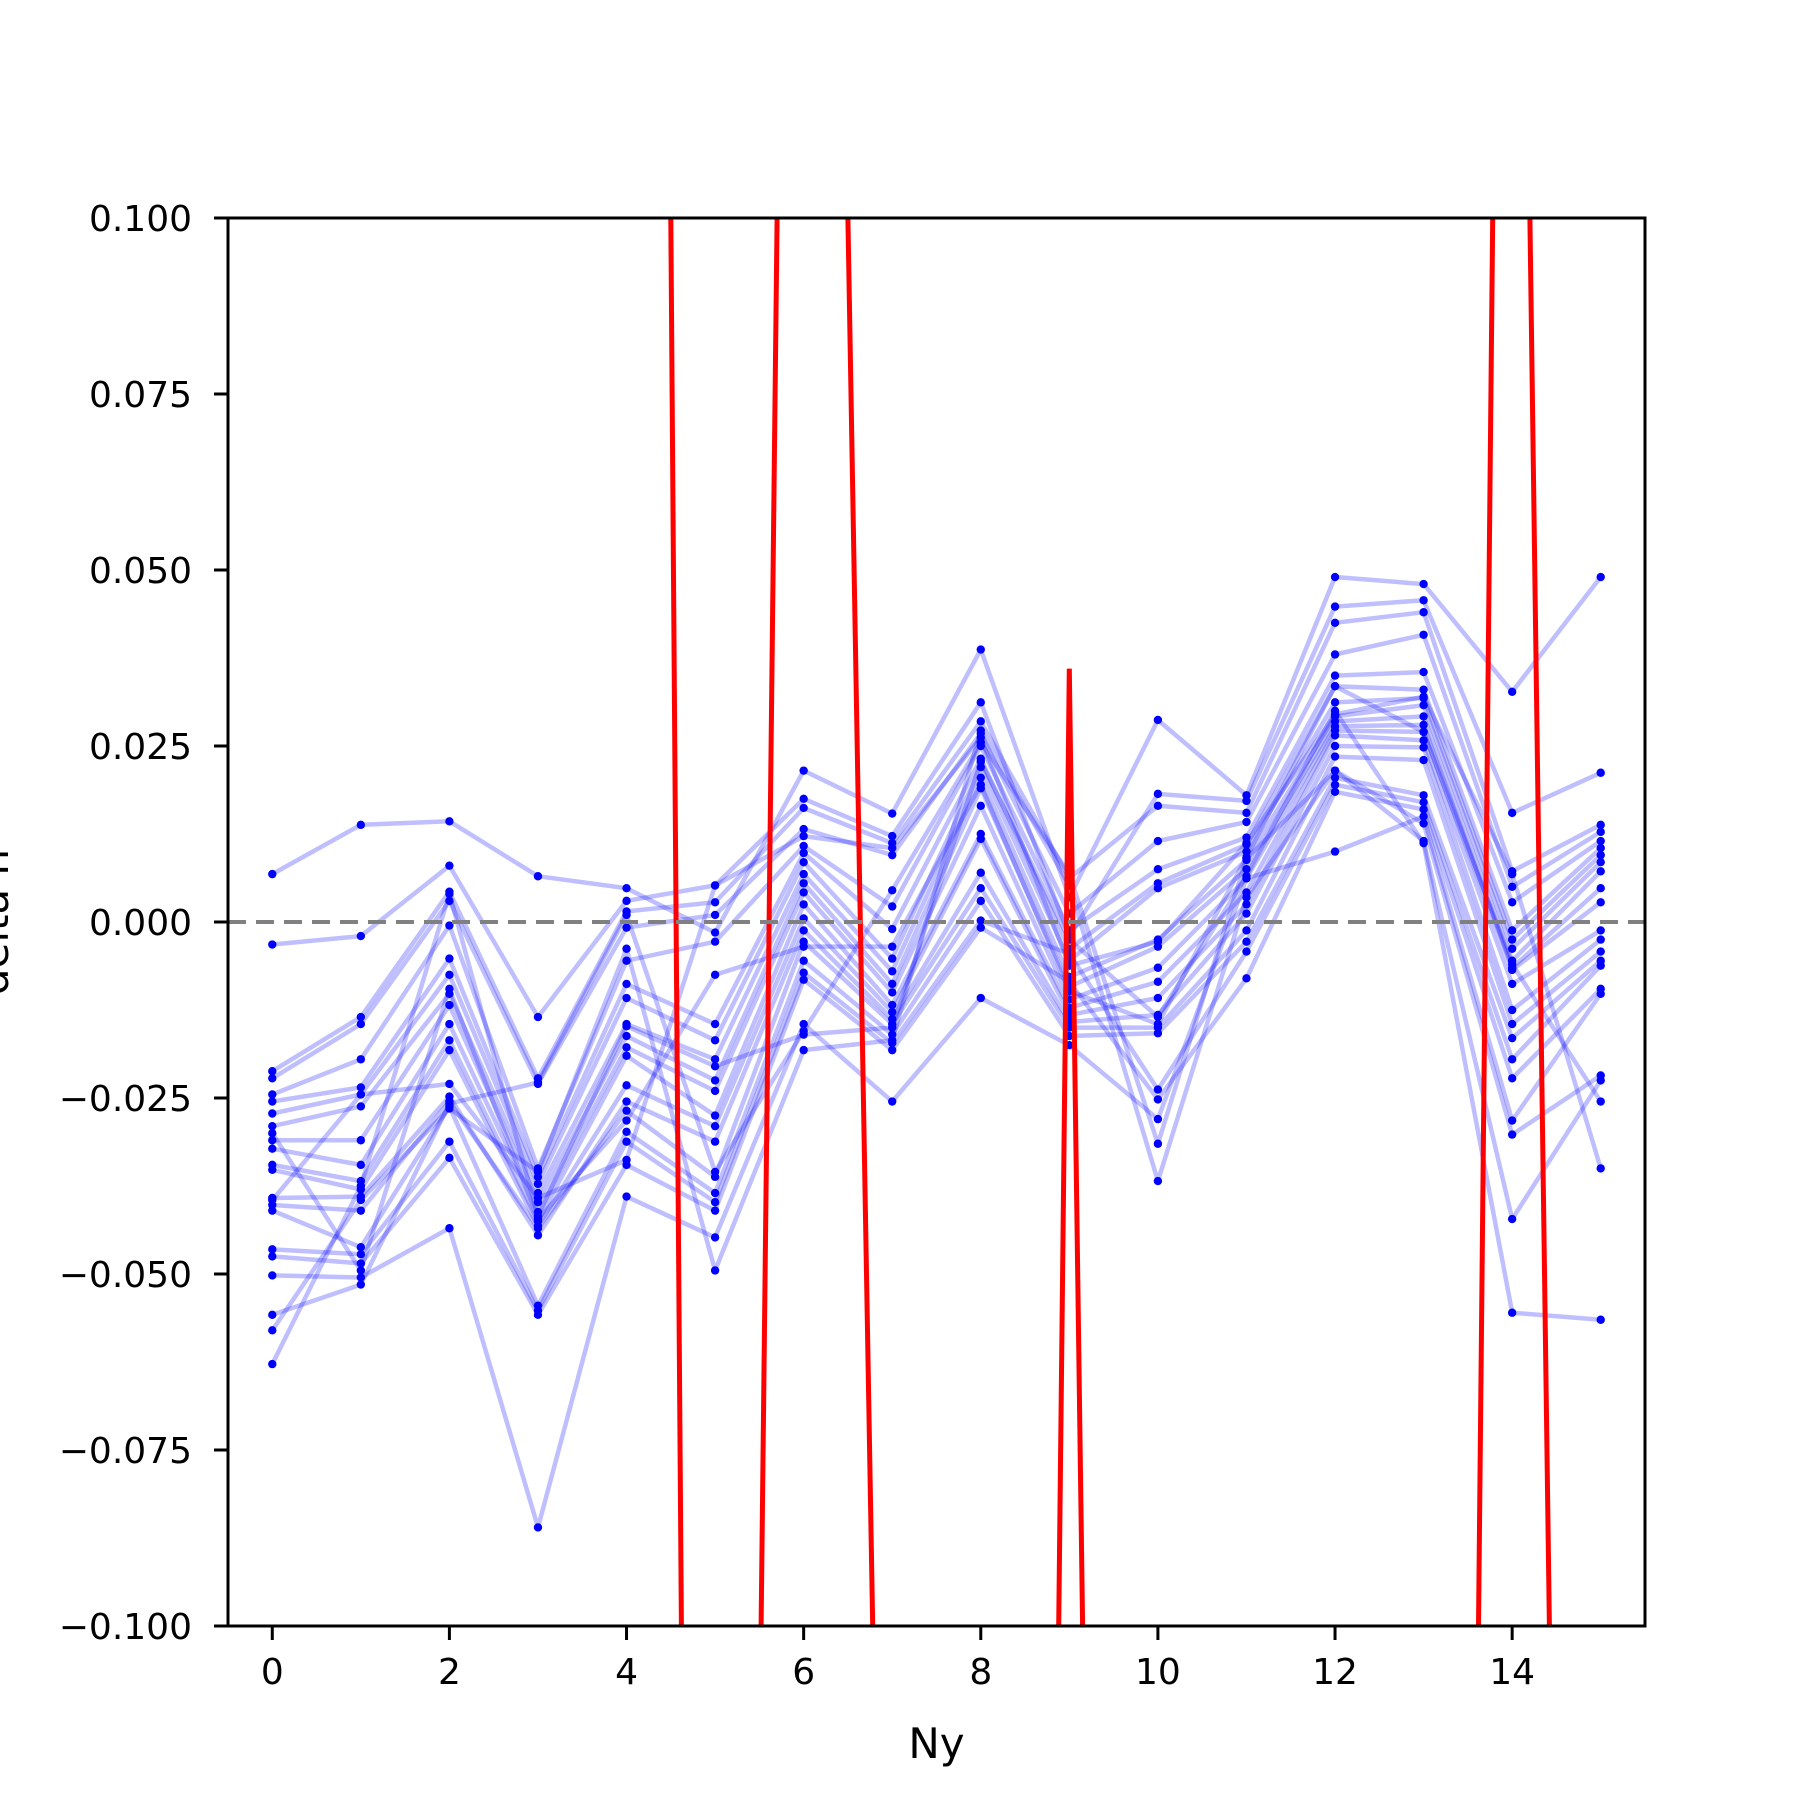 This screenshot has width=1800, height=1805. Describe the element at coordinates (980, 1672) in the screenshot. I see `x-tick-label: 8` at that location.